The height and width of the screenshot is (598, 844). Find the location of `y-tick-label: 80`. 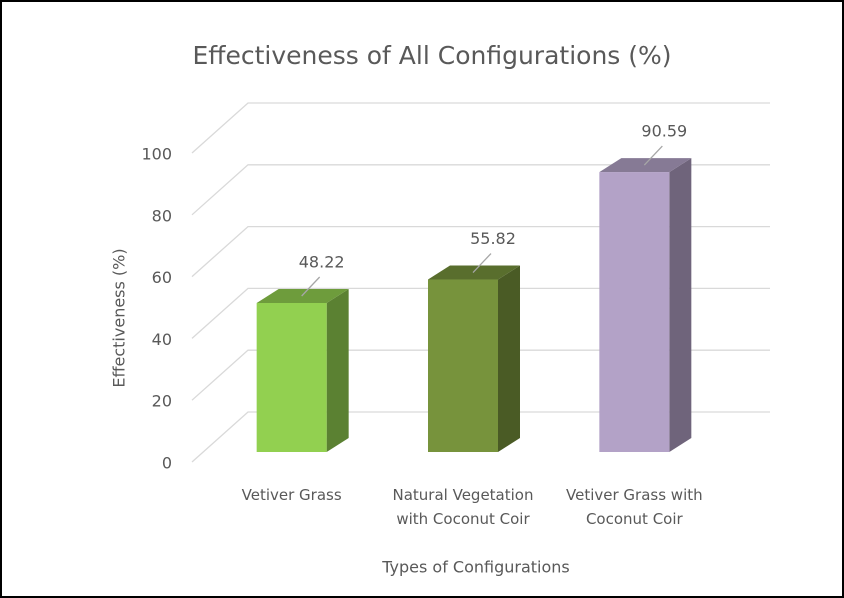

y-tick-label: 80 is located at coordinates (162, 215).